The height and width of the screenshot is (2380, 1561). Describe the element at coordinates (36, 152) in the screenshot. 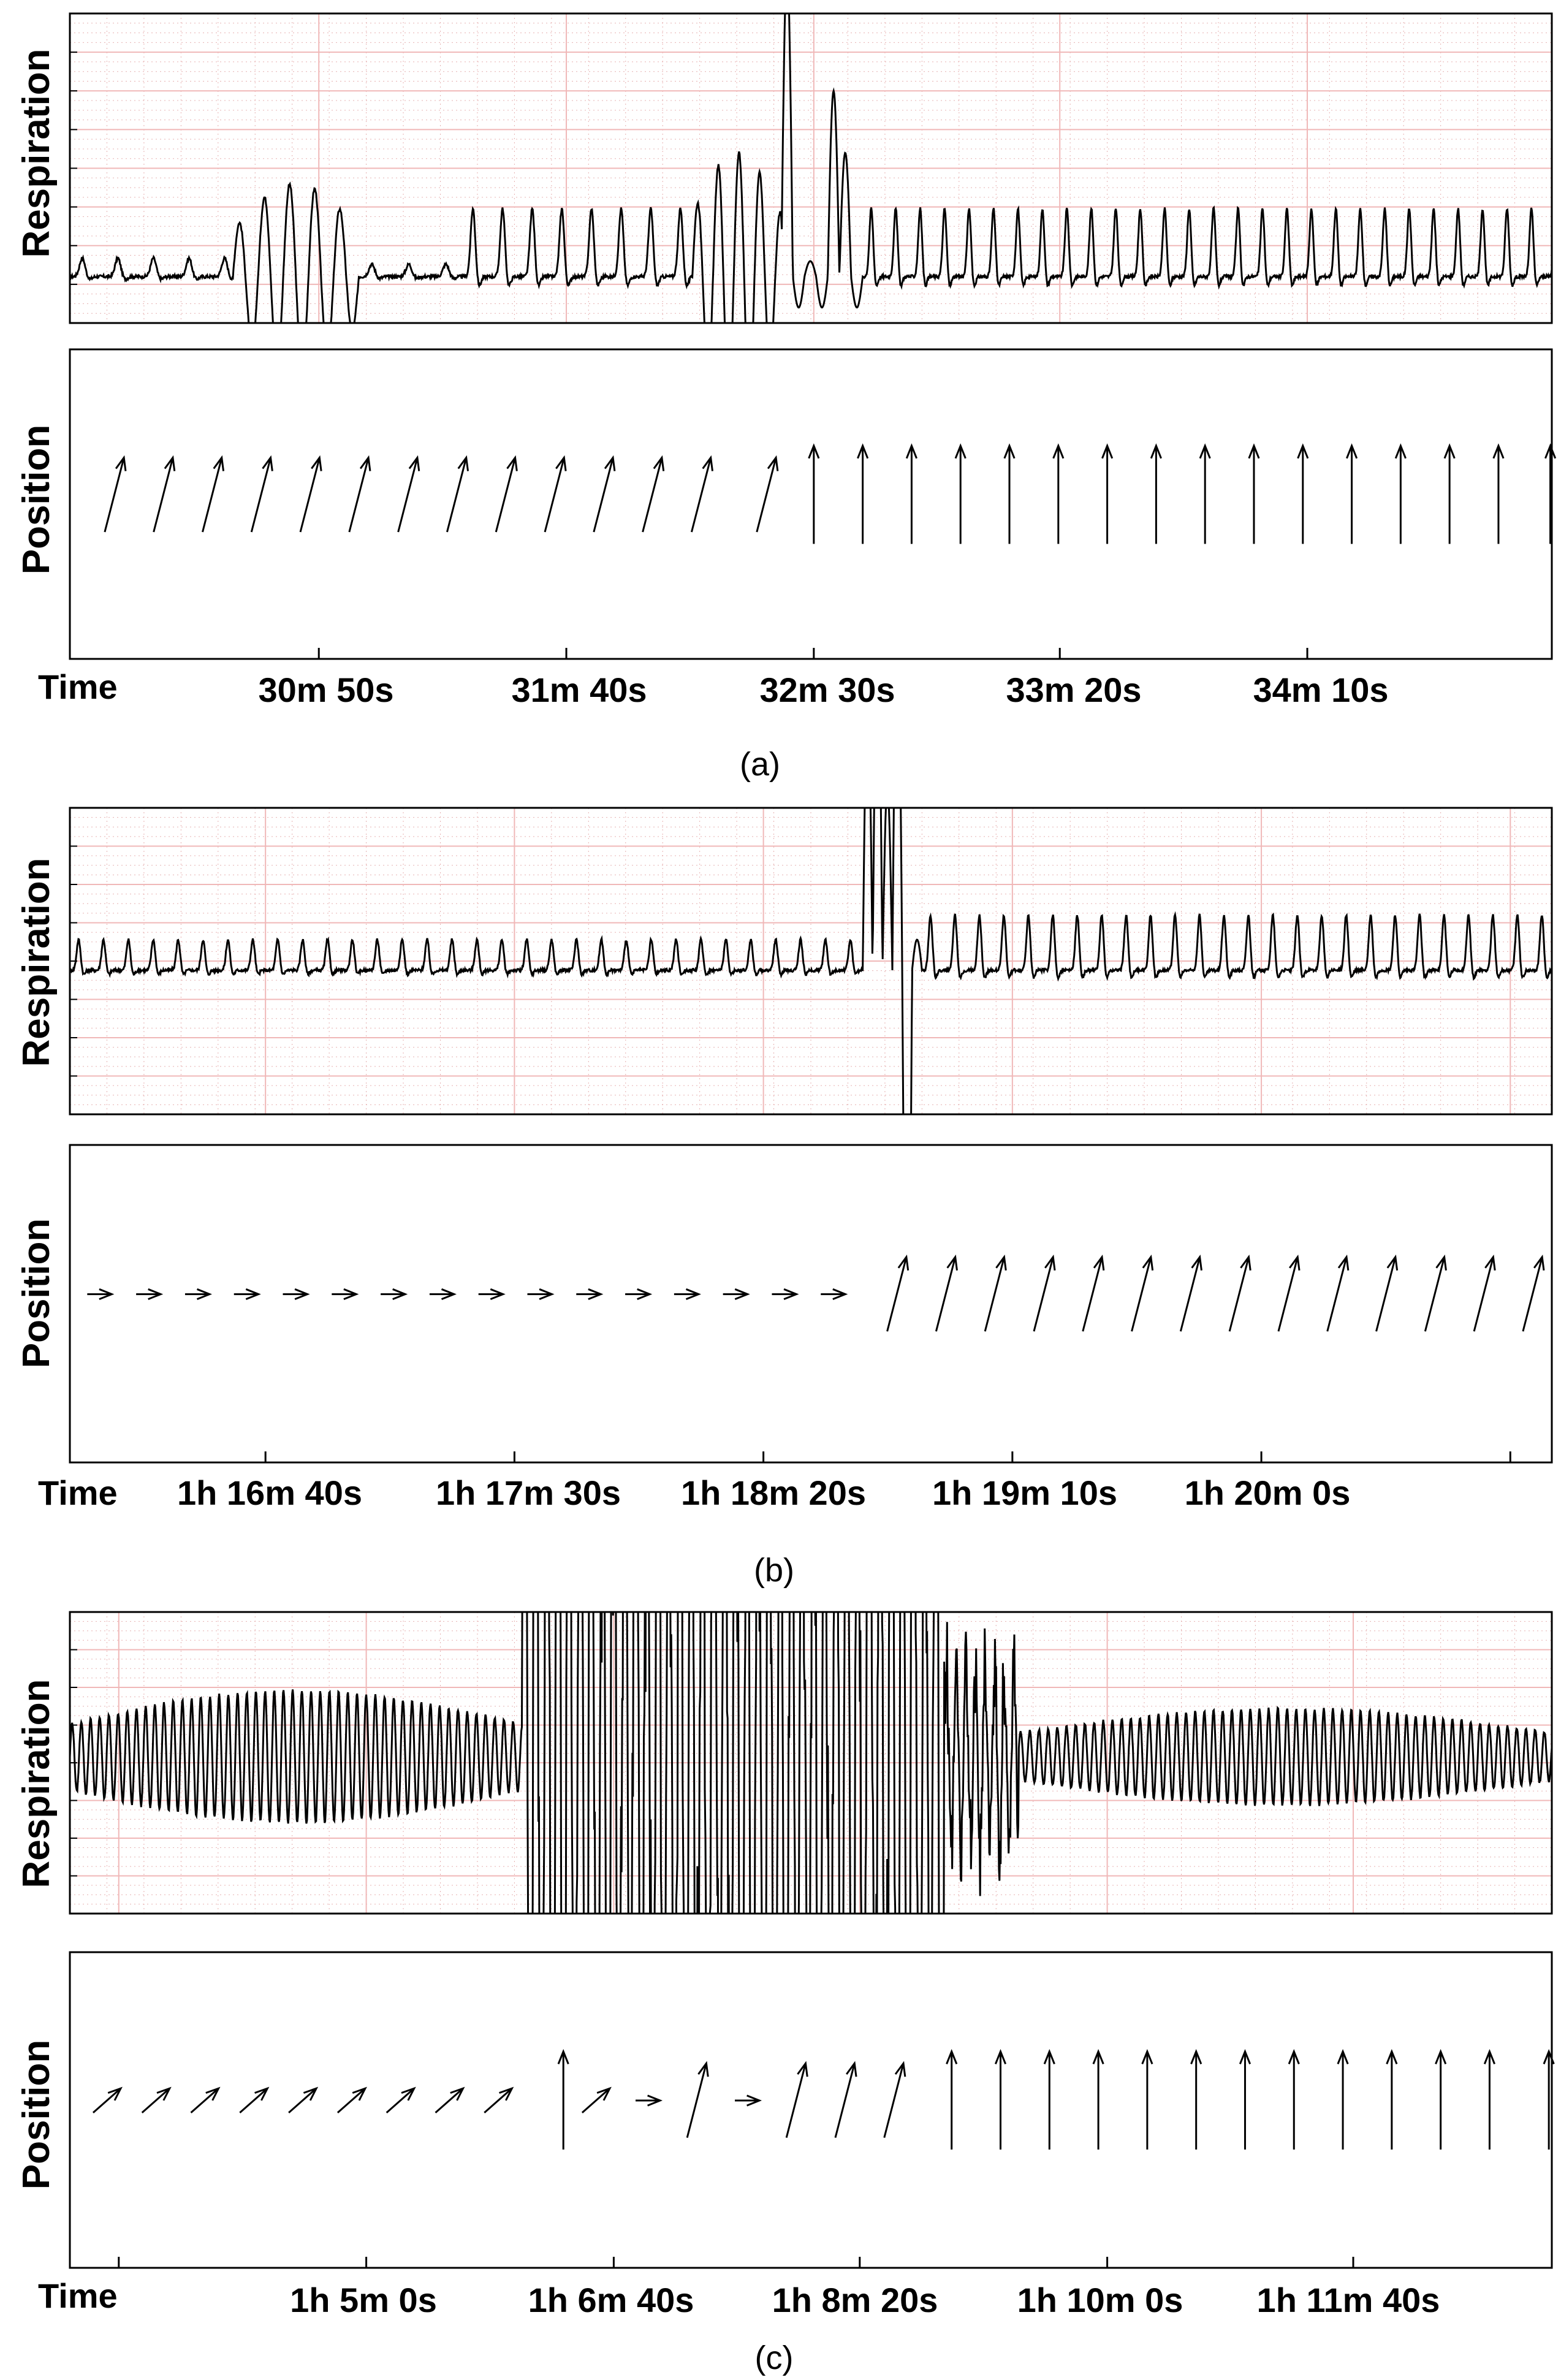

I see `respiration-ylabel-a: Respiration` at that location.